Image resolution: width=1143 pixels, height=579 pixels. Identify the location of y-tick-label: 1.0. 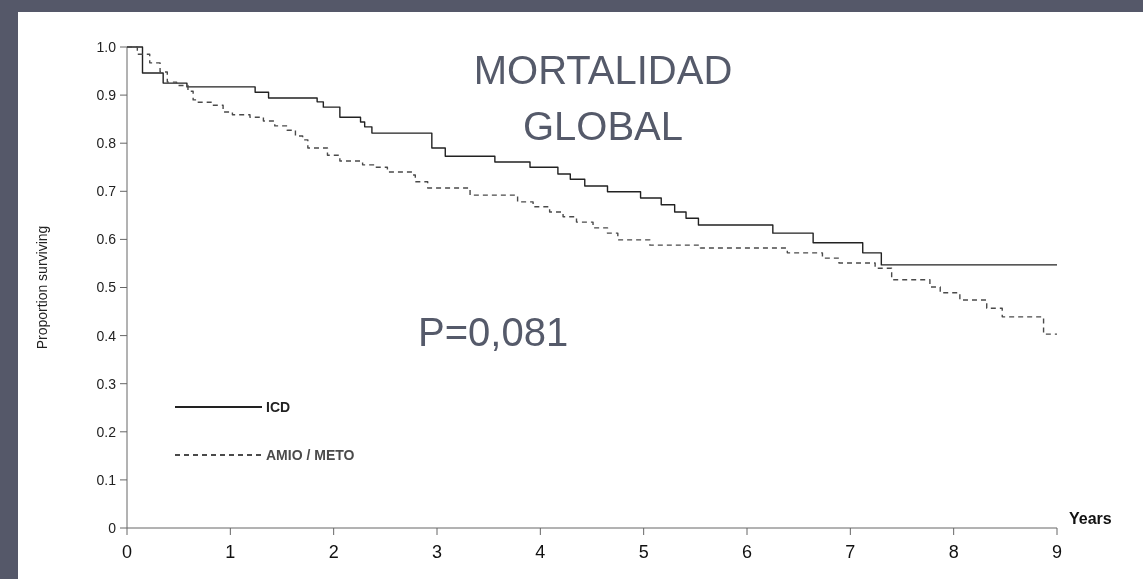
(106, 46).